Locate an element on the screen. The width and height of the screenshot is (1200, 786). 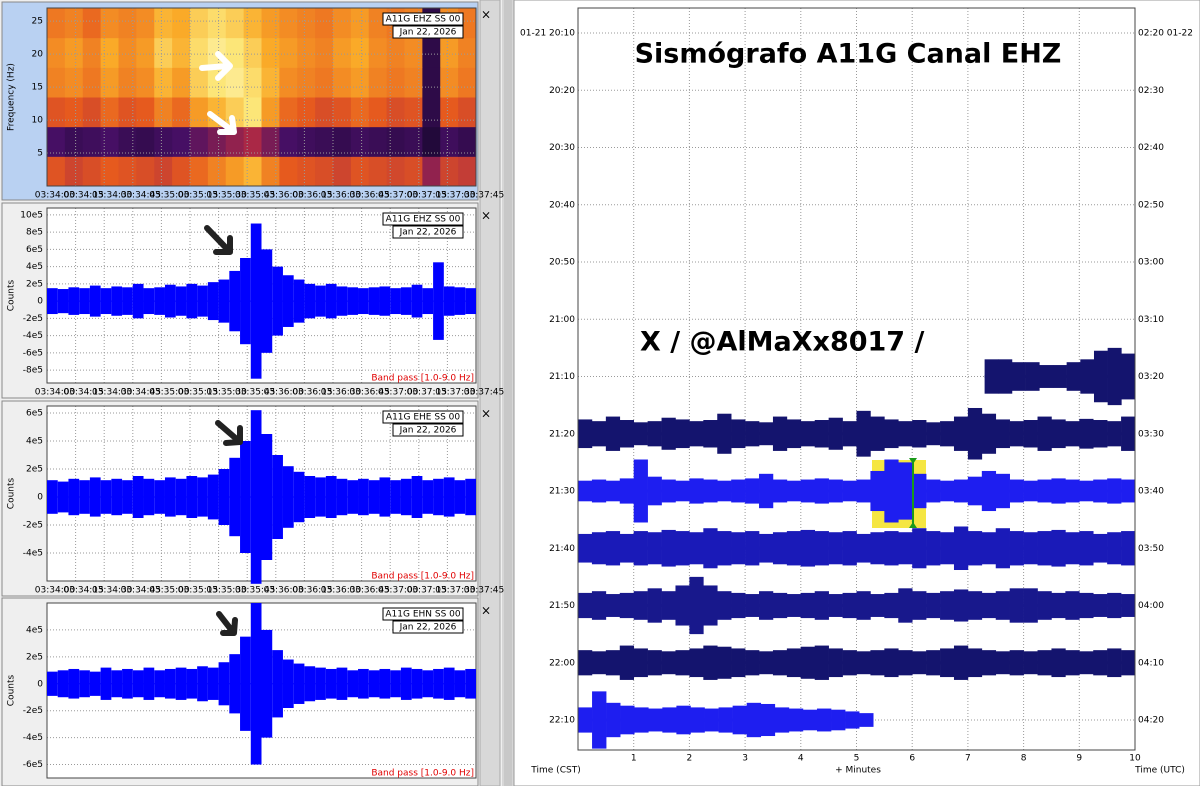
y-tick-label: 0 is located at coordinates (40, 498).